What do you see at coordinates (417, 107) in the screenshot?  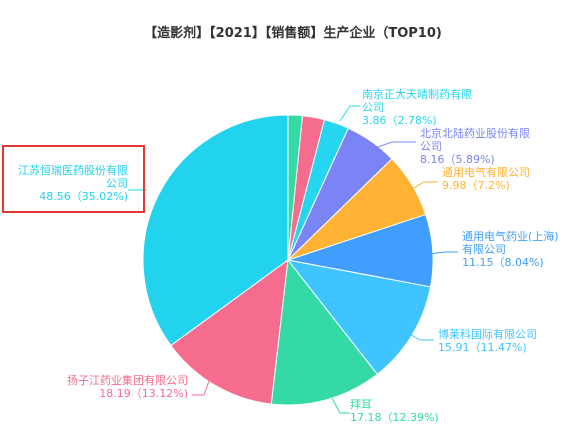 I see `slice-label: 南京正大天晴制药有限公司 3.86（2.78%)` at bounding box center [417, 107].